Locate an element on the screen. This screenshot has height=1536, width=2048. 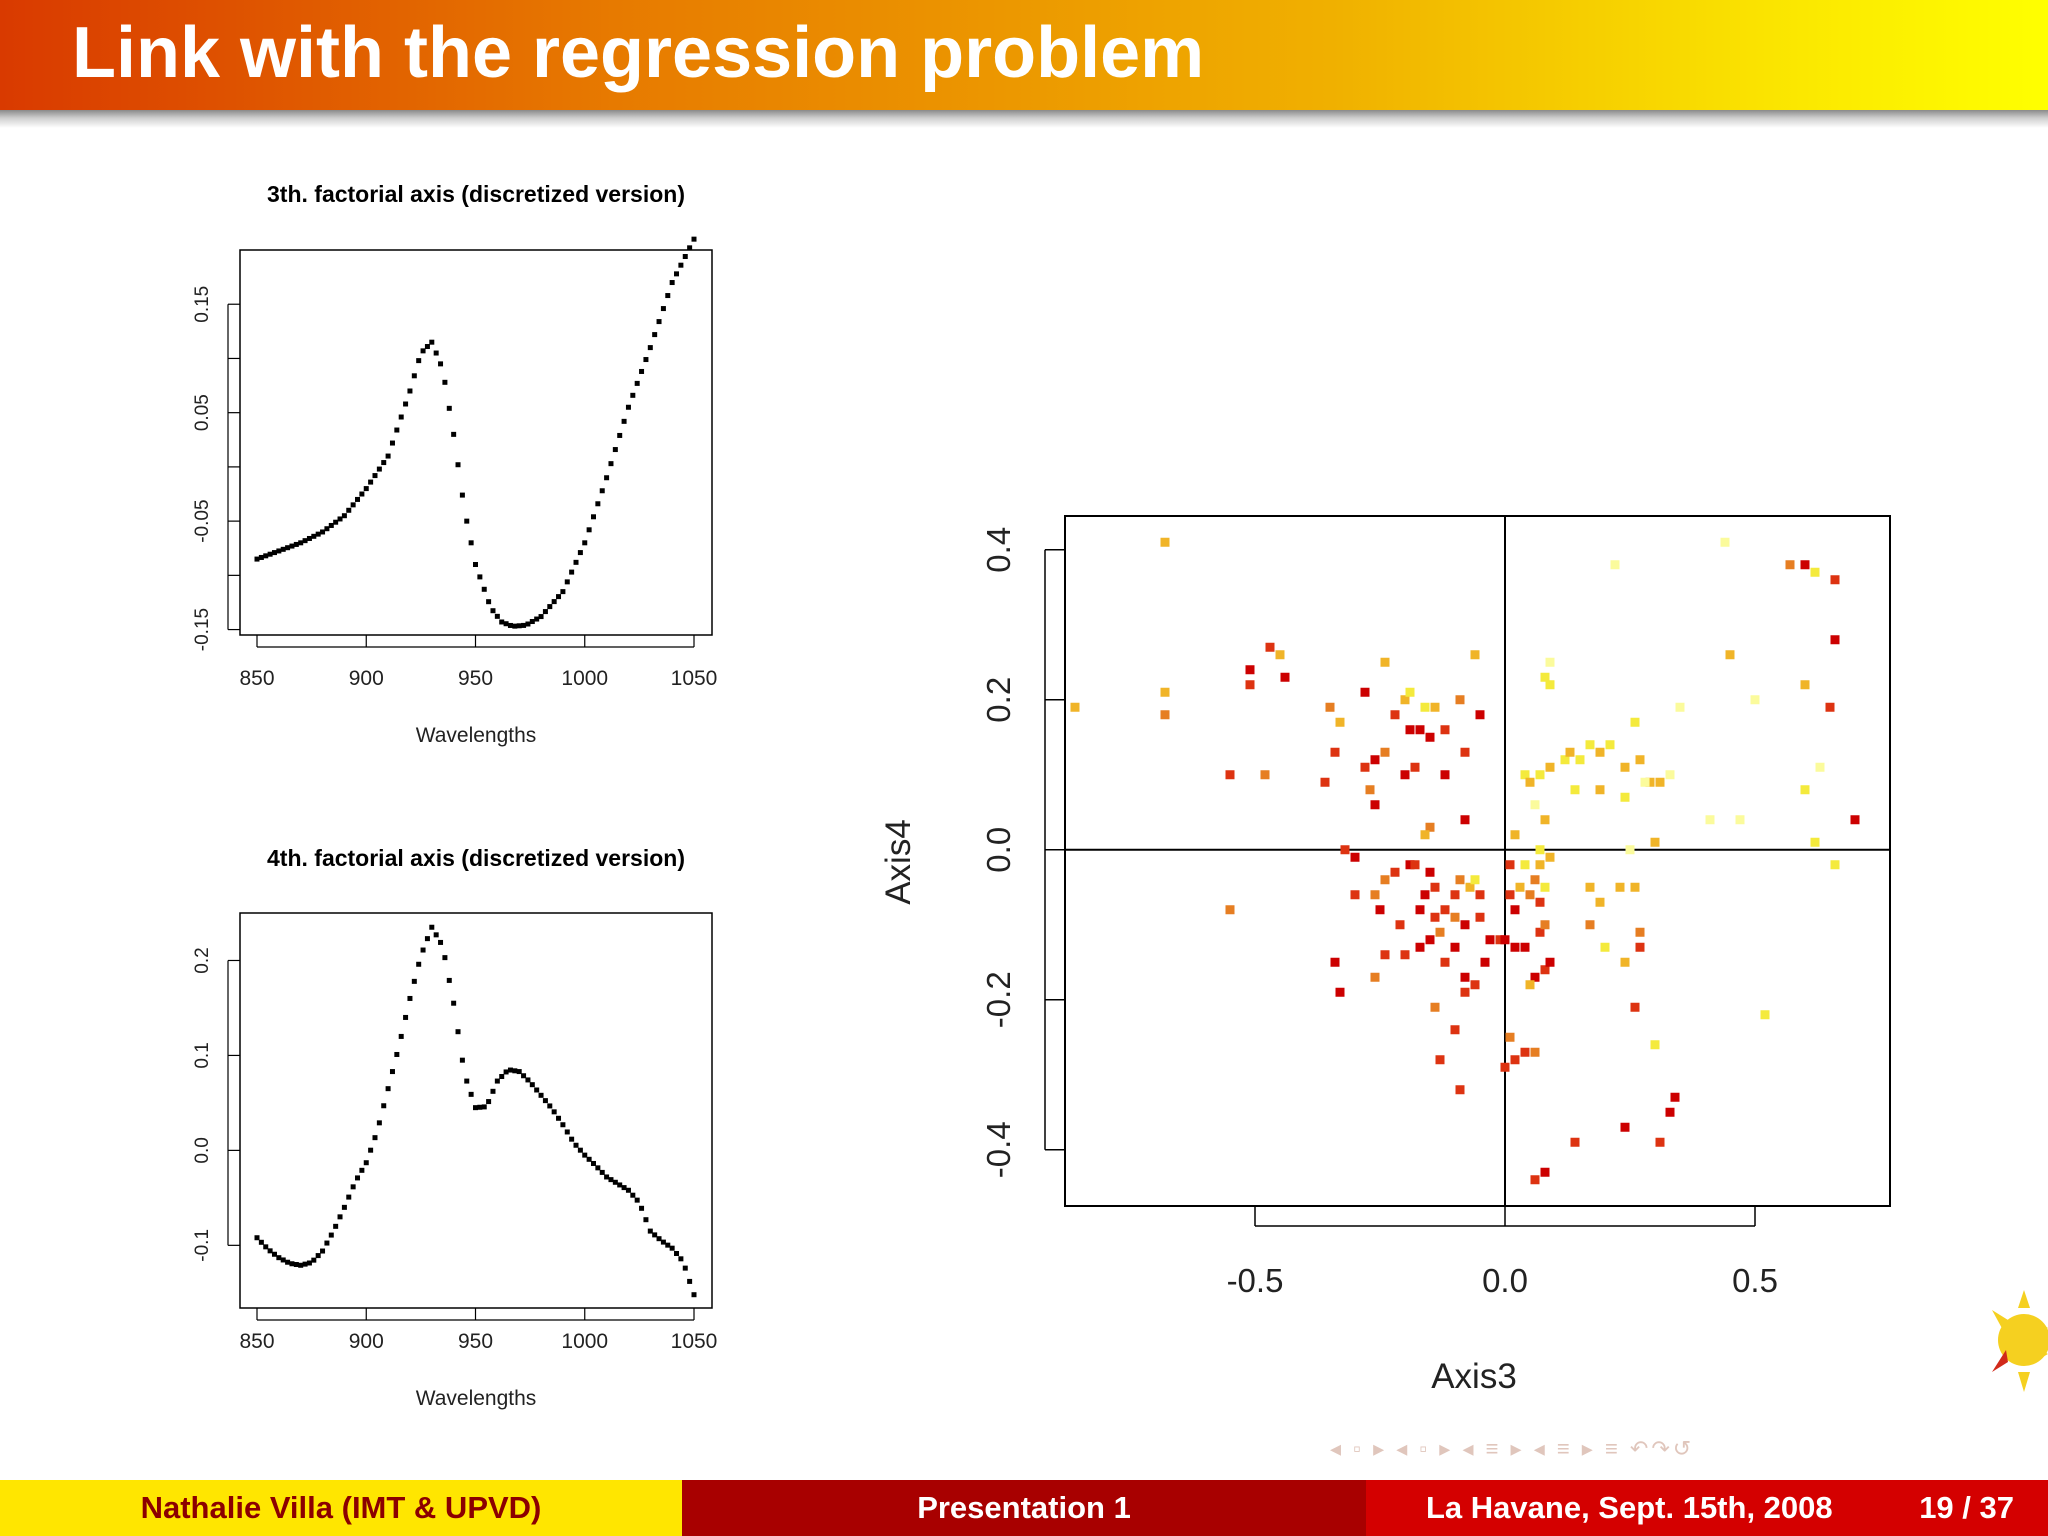
beamer-navigation-symbols: ◂ ▫ ▸ ◂ ▫ ▸ ◂ ≡ ▸ ◂ ≡ ▸ ≡ ↶↷↺ is located at coordinates (1512, 1448).